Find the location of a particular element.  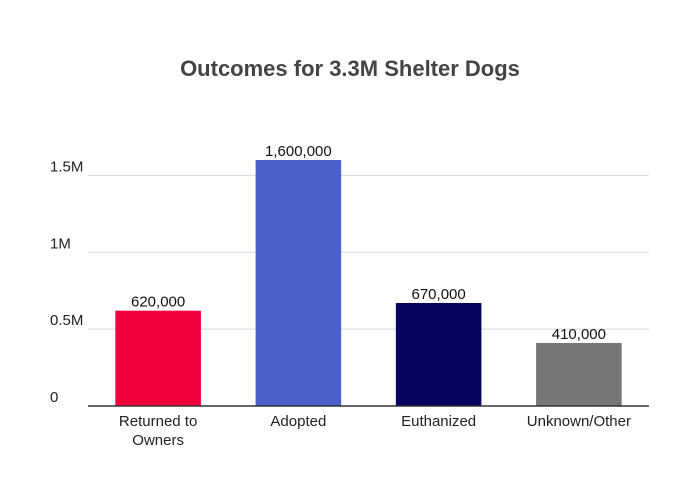

x-tick-label: Adopted is located at coordinates (298, 421).